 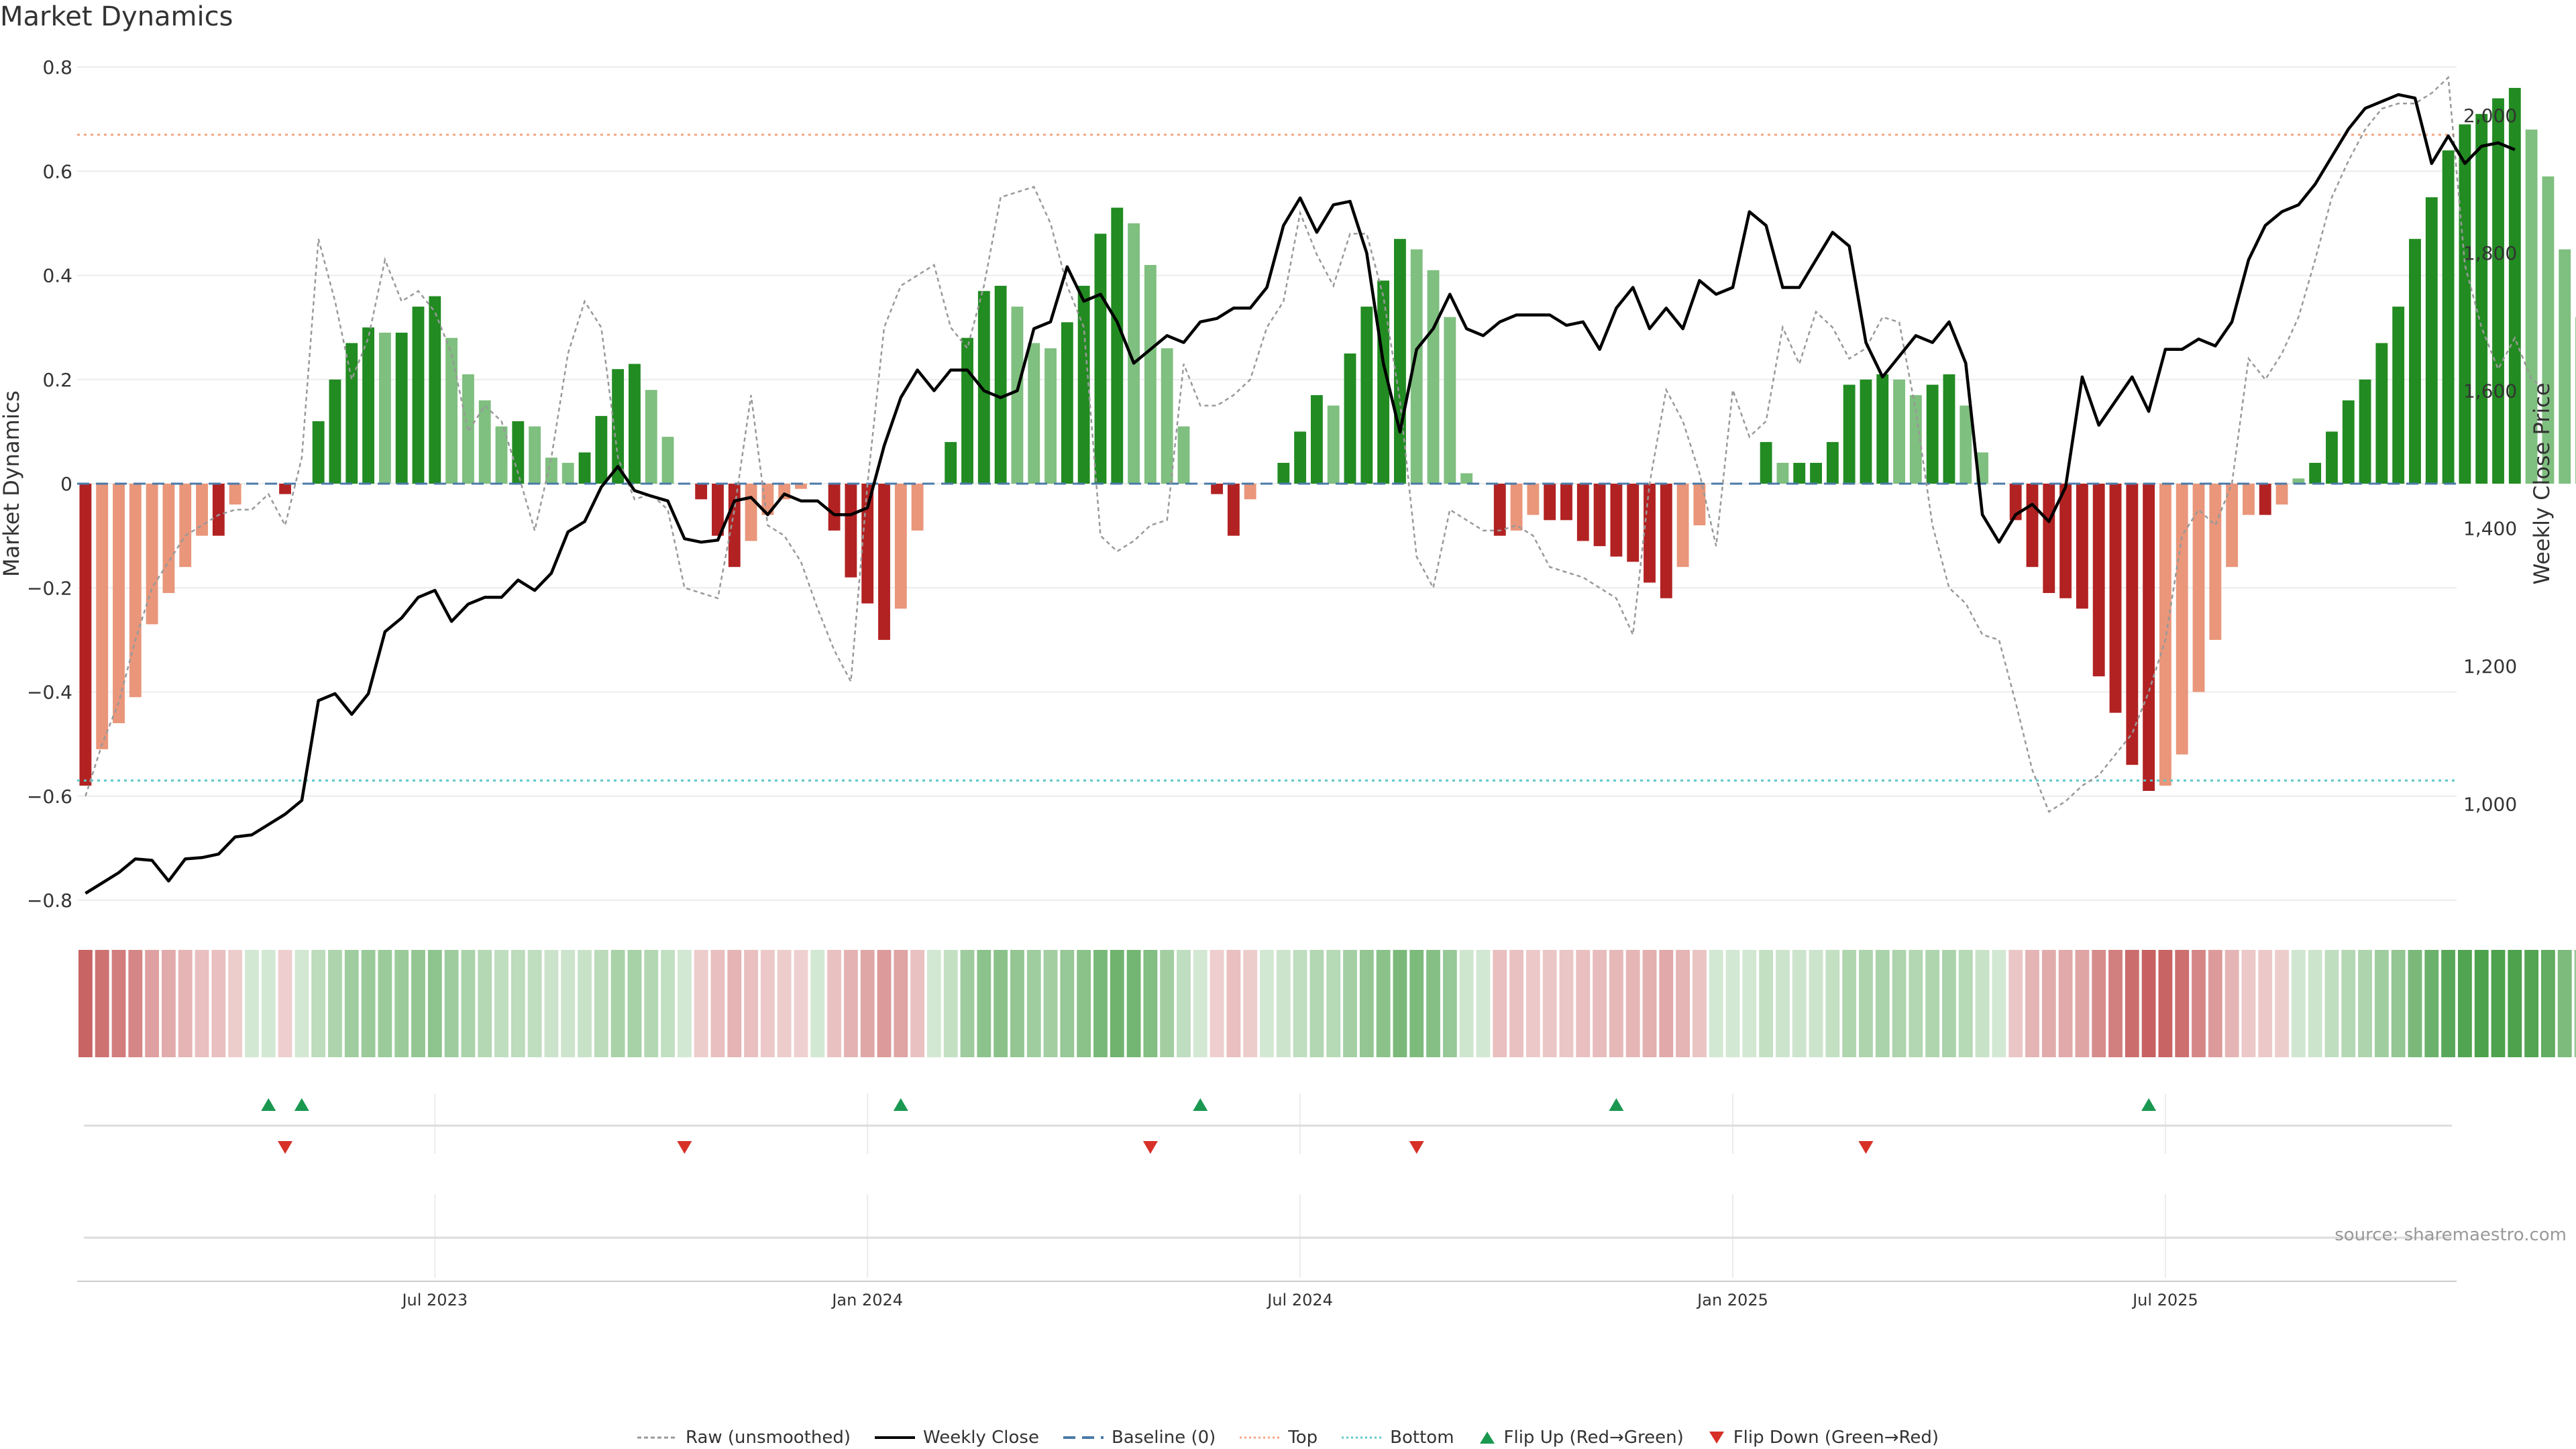 What do you see at coordinates (1487, 1438) in the screenshot?
I see `triangle-up-icon` at bounding box center [1487, 1438].